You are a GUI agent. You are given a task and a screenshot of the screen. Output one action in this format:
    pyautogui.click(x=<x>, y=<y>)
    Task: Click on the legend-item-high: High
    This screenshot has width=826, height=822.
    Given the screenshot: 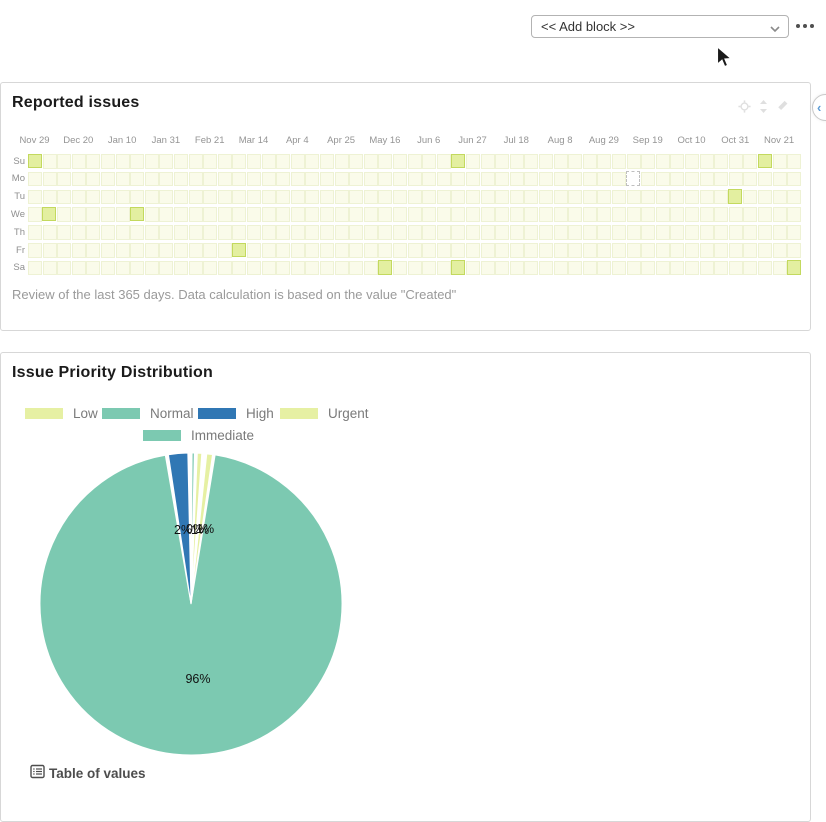 What is the action you would take?
    pyautogui.click(x=236, y=413)
    